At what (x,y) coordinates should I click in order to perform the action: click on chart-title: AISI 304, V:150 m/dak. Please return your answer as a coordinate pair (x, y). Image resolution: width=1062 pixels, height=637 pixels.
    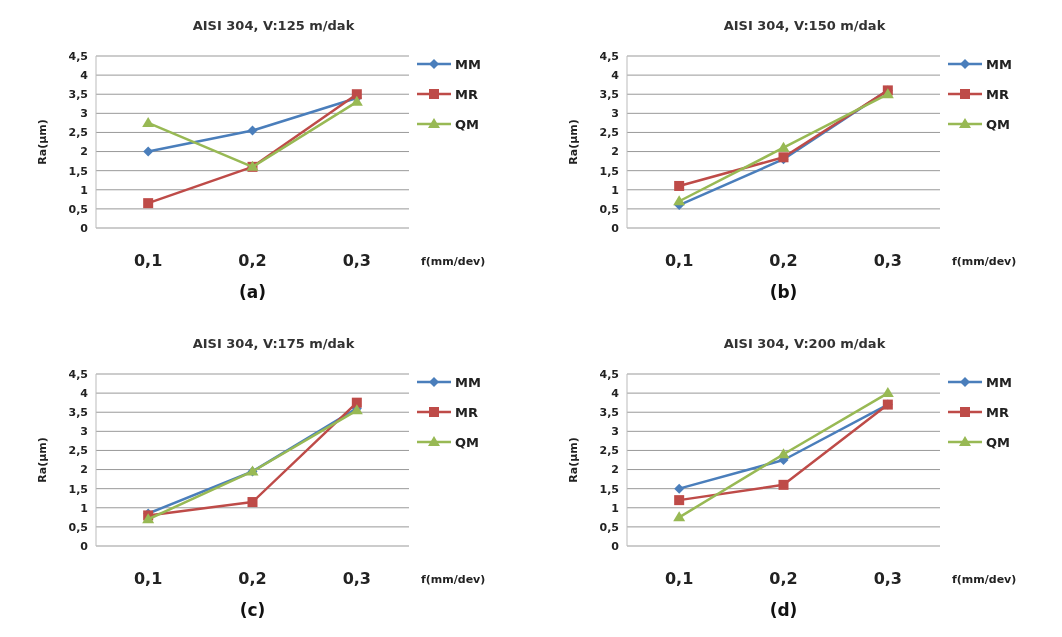
    Looking at the image, I should click on (804, 25).